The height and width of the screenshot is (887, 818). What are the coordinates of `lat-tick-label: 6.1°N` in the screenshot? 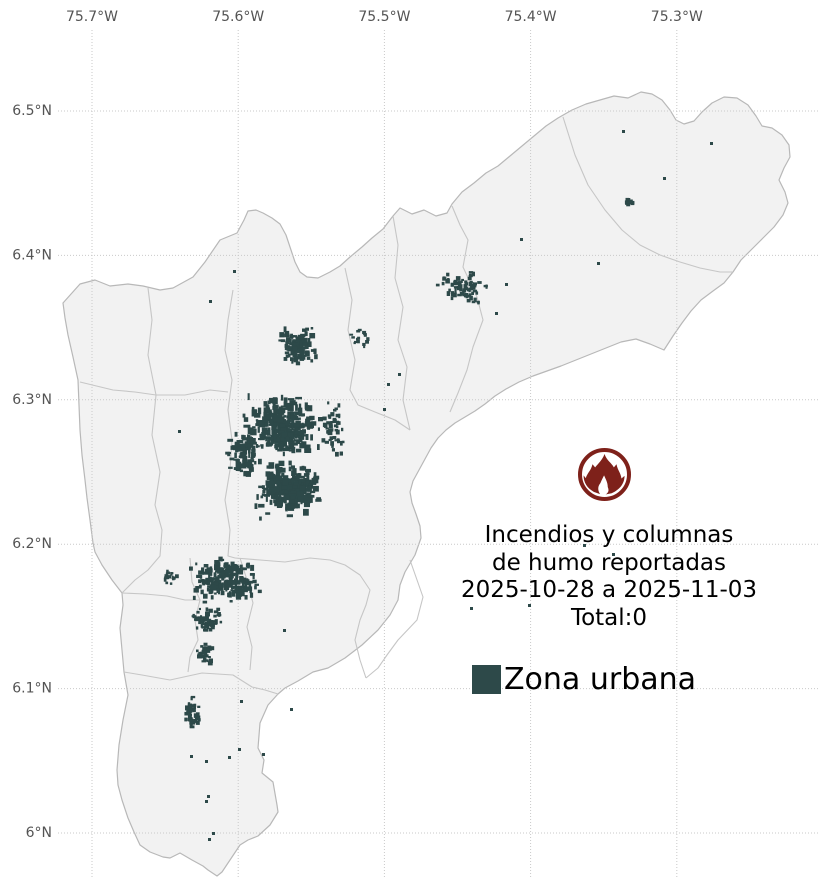 It's located at (32, 689).